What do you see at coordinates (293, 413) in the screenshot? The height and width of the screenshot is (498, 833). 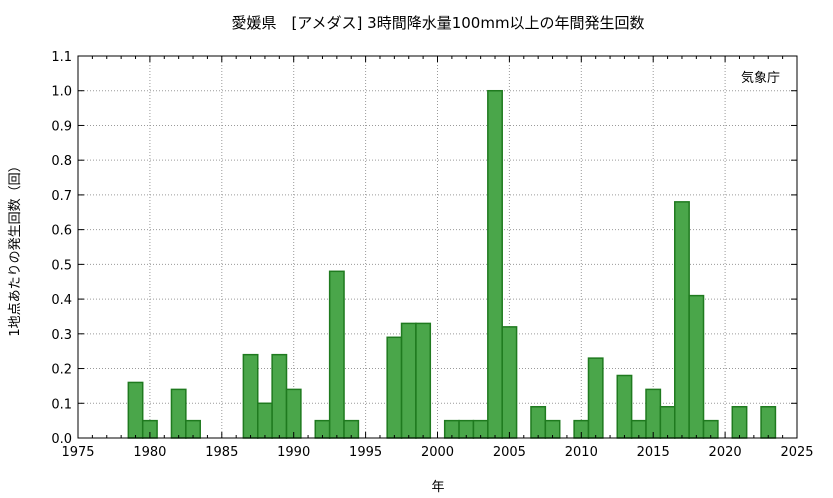 I see `bar-1990` at bounding box center [293, 413].